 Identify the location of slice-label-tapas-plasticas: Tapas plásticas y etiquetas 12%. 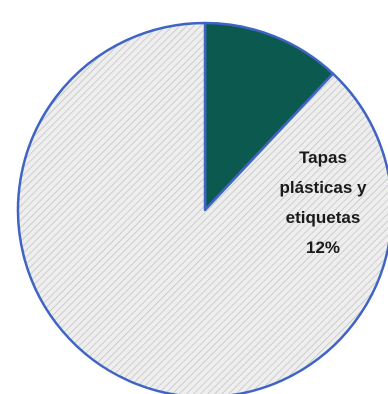
(323, 202).